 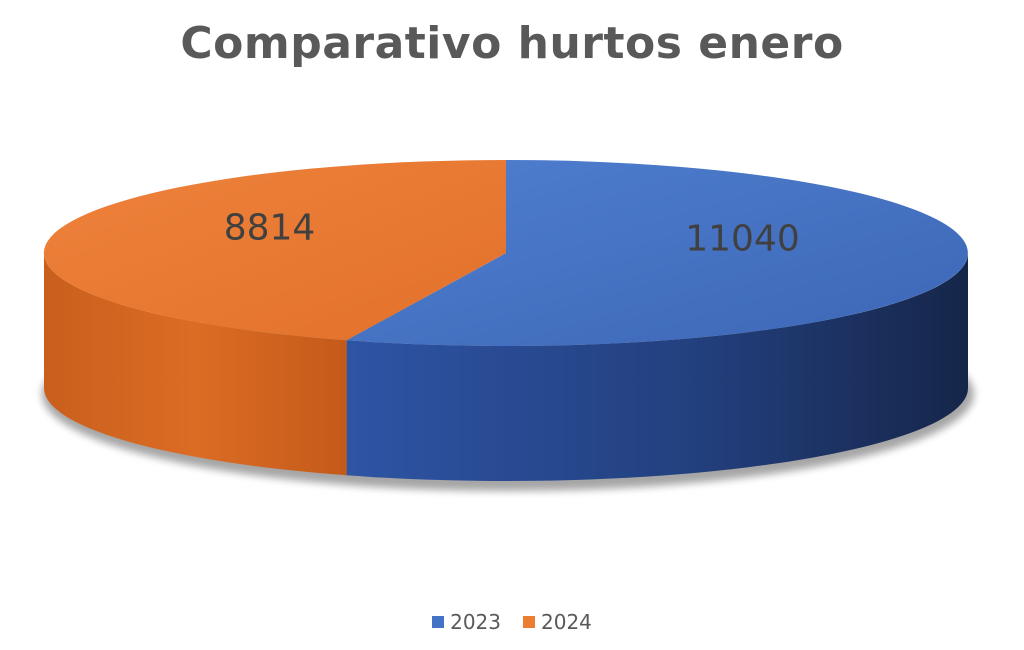 I want to click on legend-item-2023: 2023, so click(x=466, y=622).